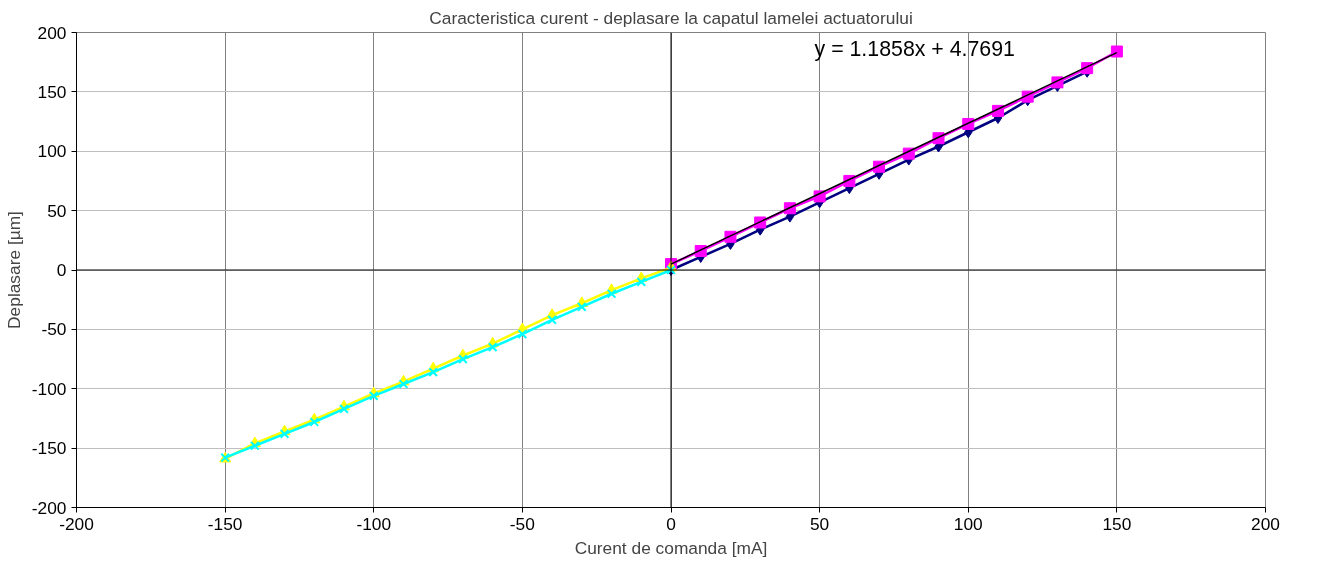 The image size is (1326, 581). What do you see at coordinates (57, 210) in the screenshot?
I see `y-tick-label: 50` at bounding box center [57, 210].